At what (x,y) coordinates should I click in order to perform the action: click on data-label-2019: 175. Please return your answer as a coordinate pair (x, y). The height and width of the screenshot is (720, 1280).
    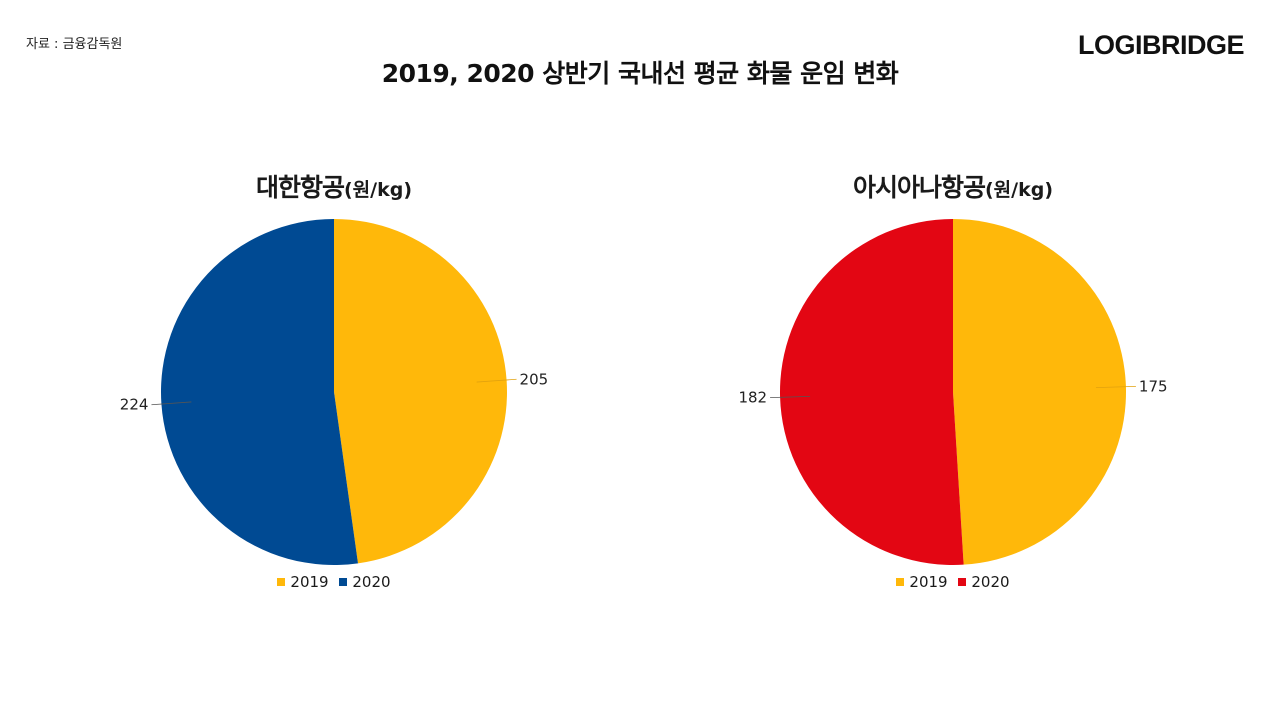
    Looking at the image, I should click on (1153, 386).